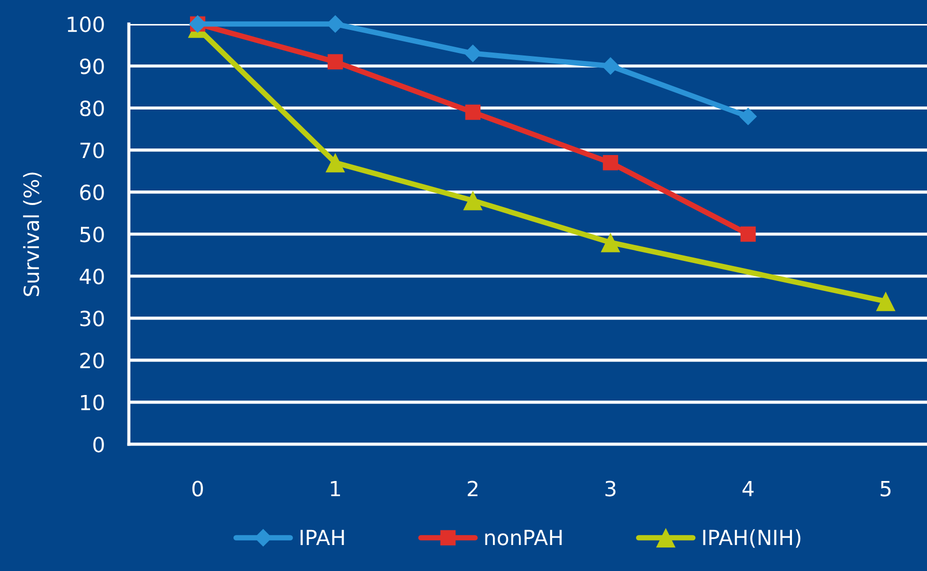 Image resolution: width=927 pixels, height=571 pixels. What do you see at coordinates (92, 276) in the screenshot?
I see `y-tick-label: 40` at bounding box center [92, 276].